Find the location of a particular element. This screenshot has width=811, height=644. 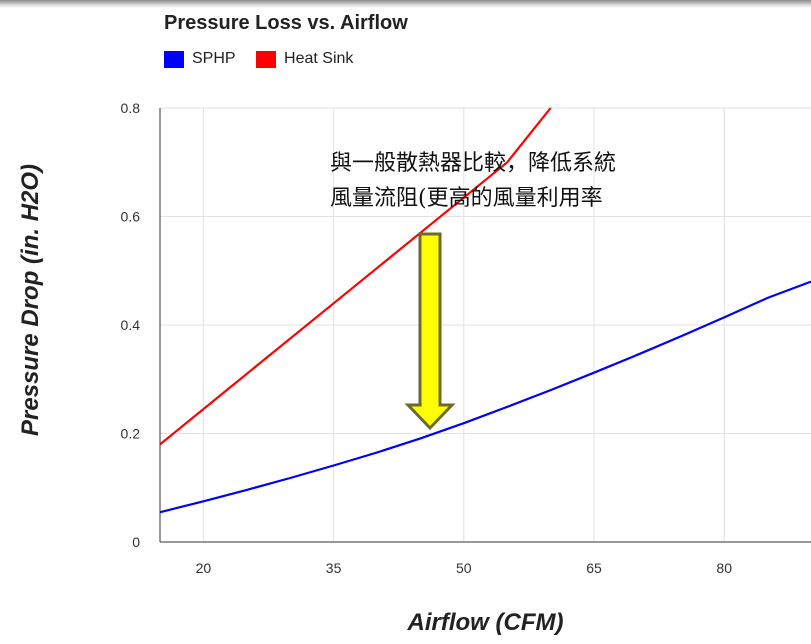

legend-swatch-heat-sink is located at coordinates (266, 59).